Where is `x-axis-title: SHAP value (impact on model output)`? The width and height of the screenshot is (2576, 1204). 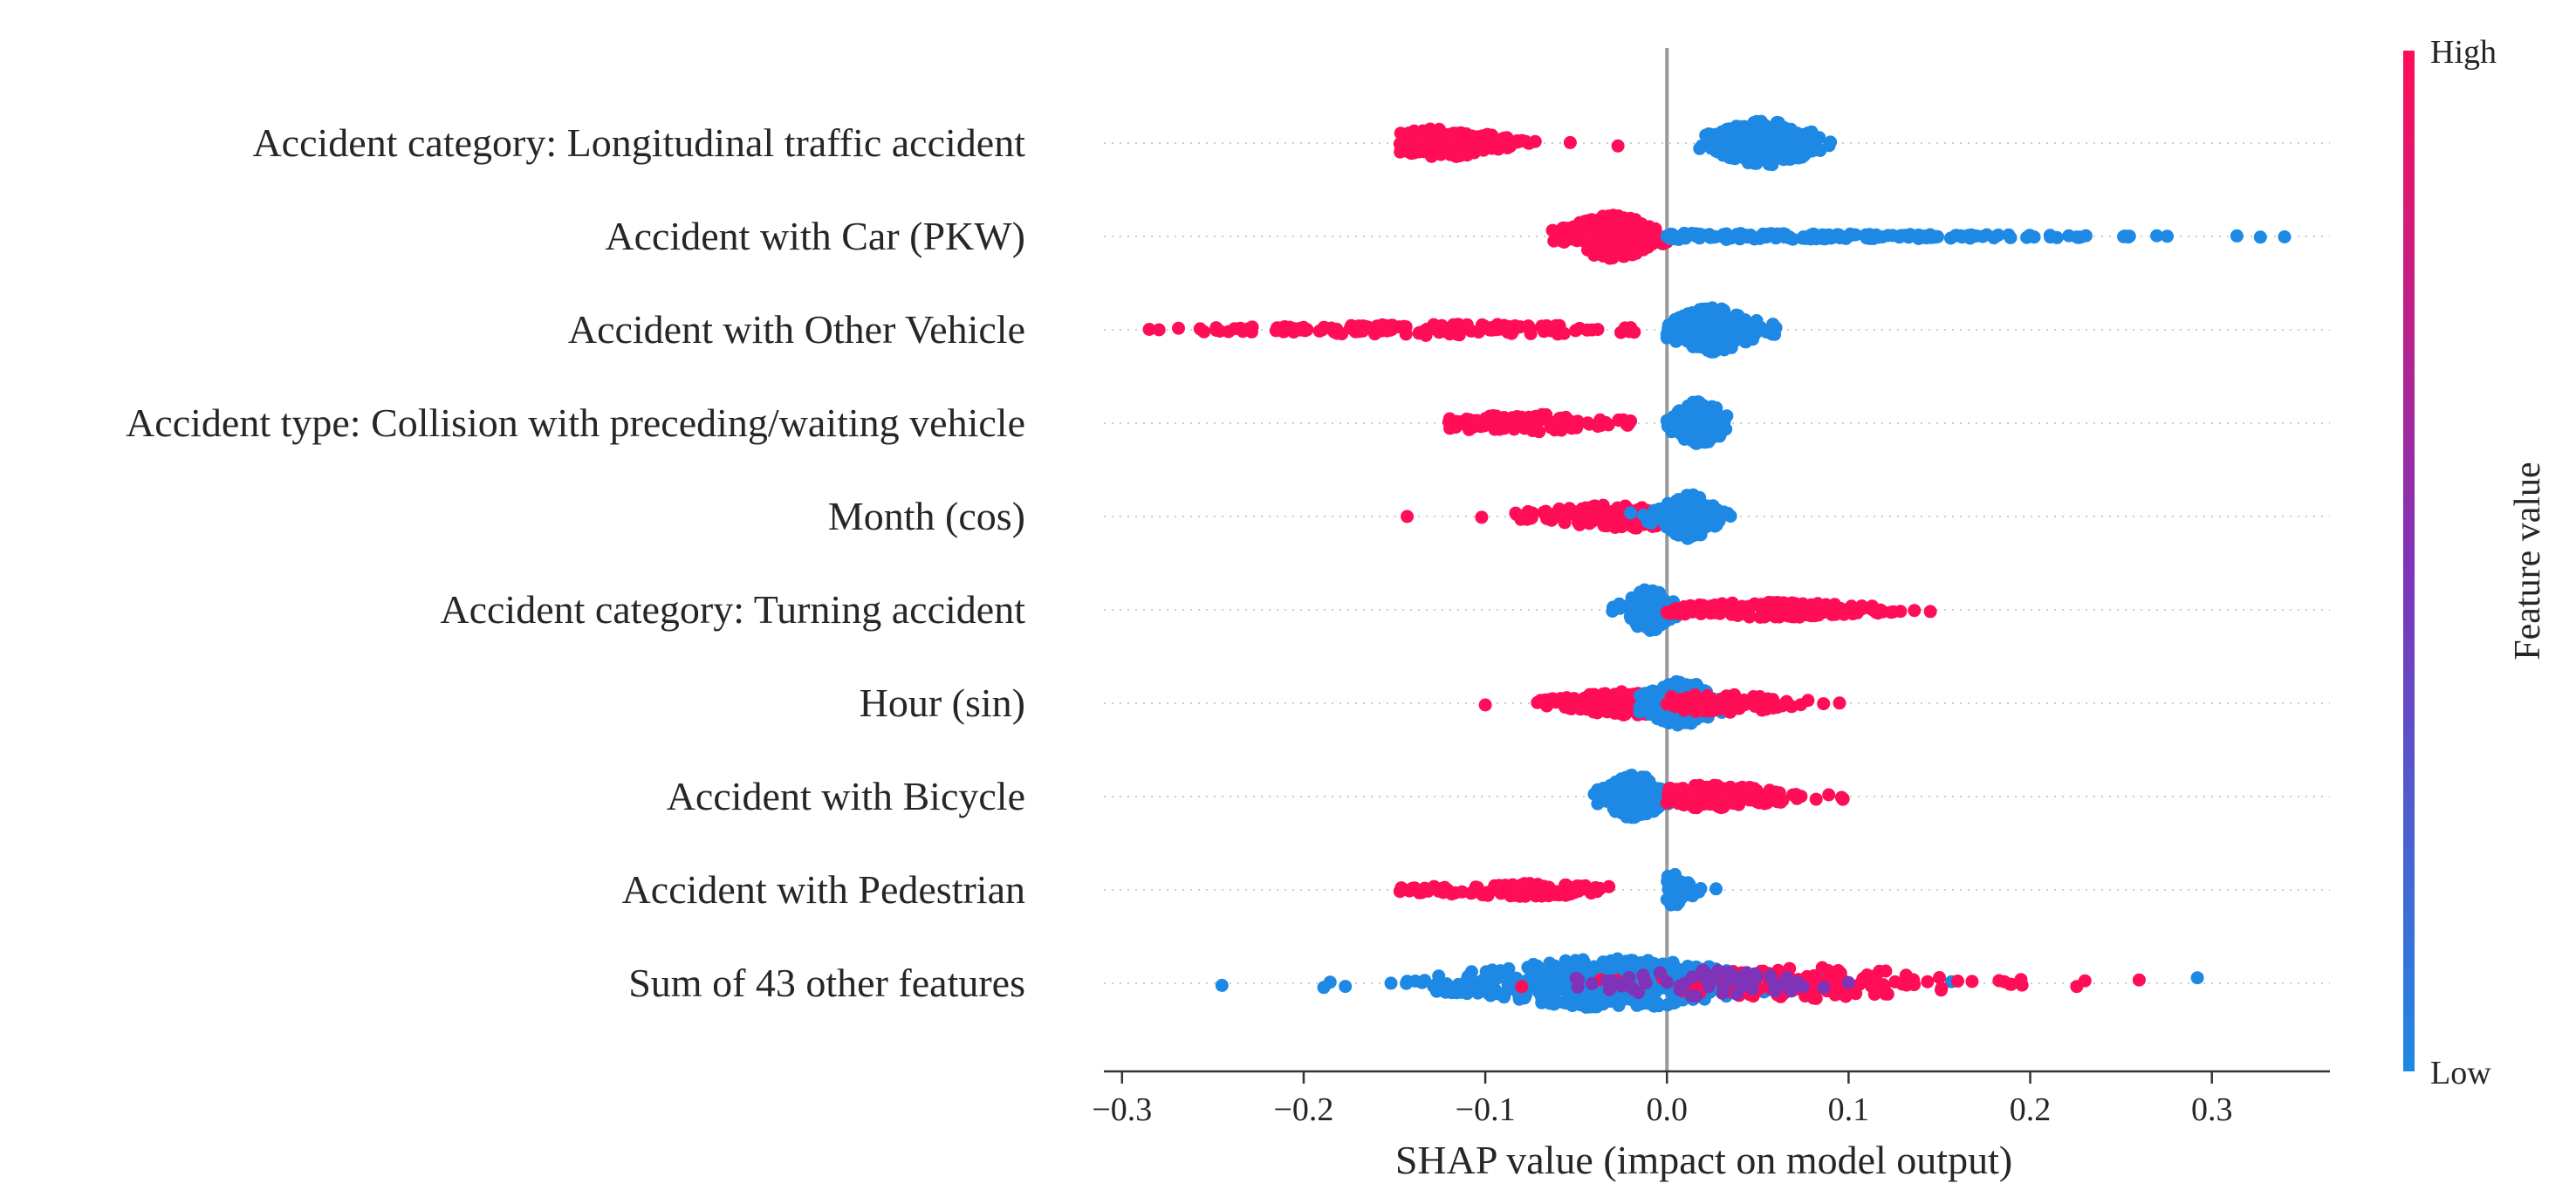 x-axis-title: SHAP value (impact on model output) is located at coordinates (1703, 1160).